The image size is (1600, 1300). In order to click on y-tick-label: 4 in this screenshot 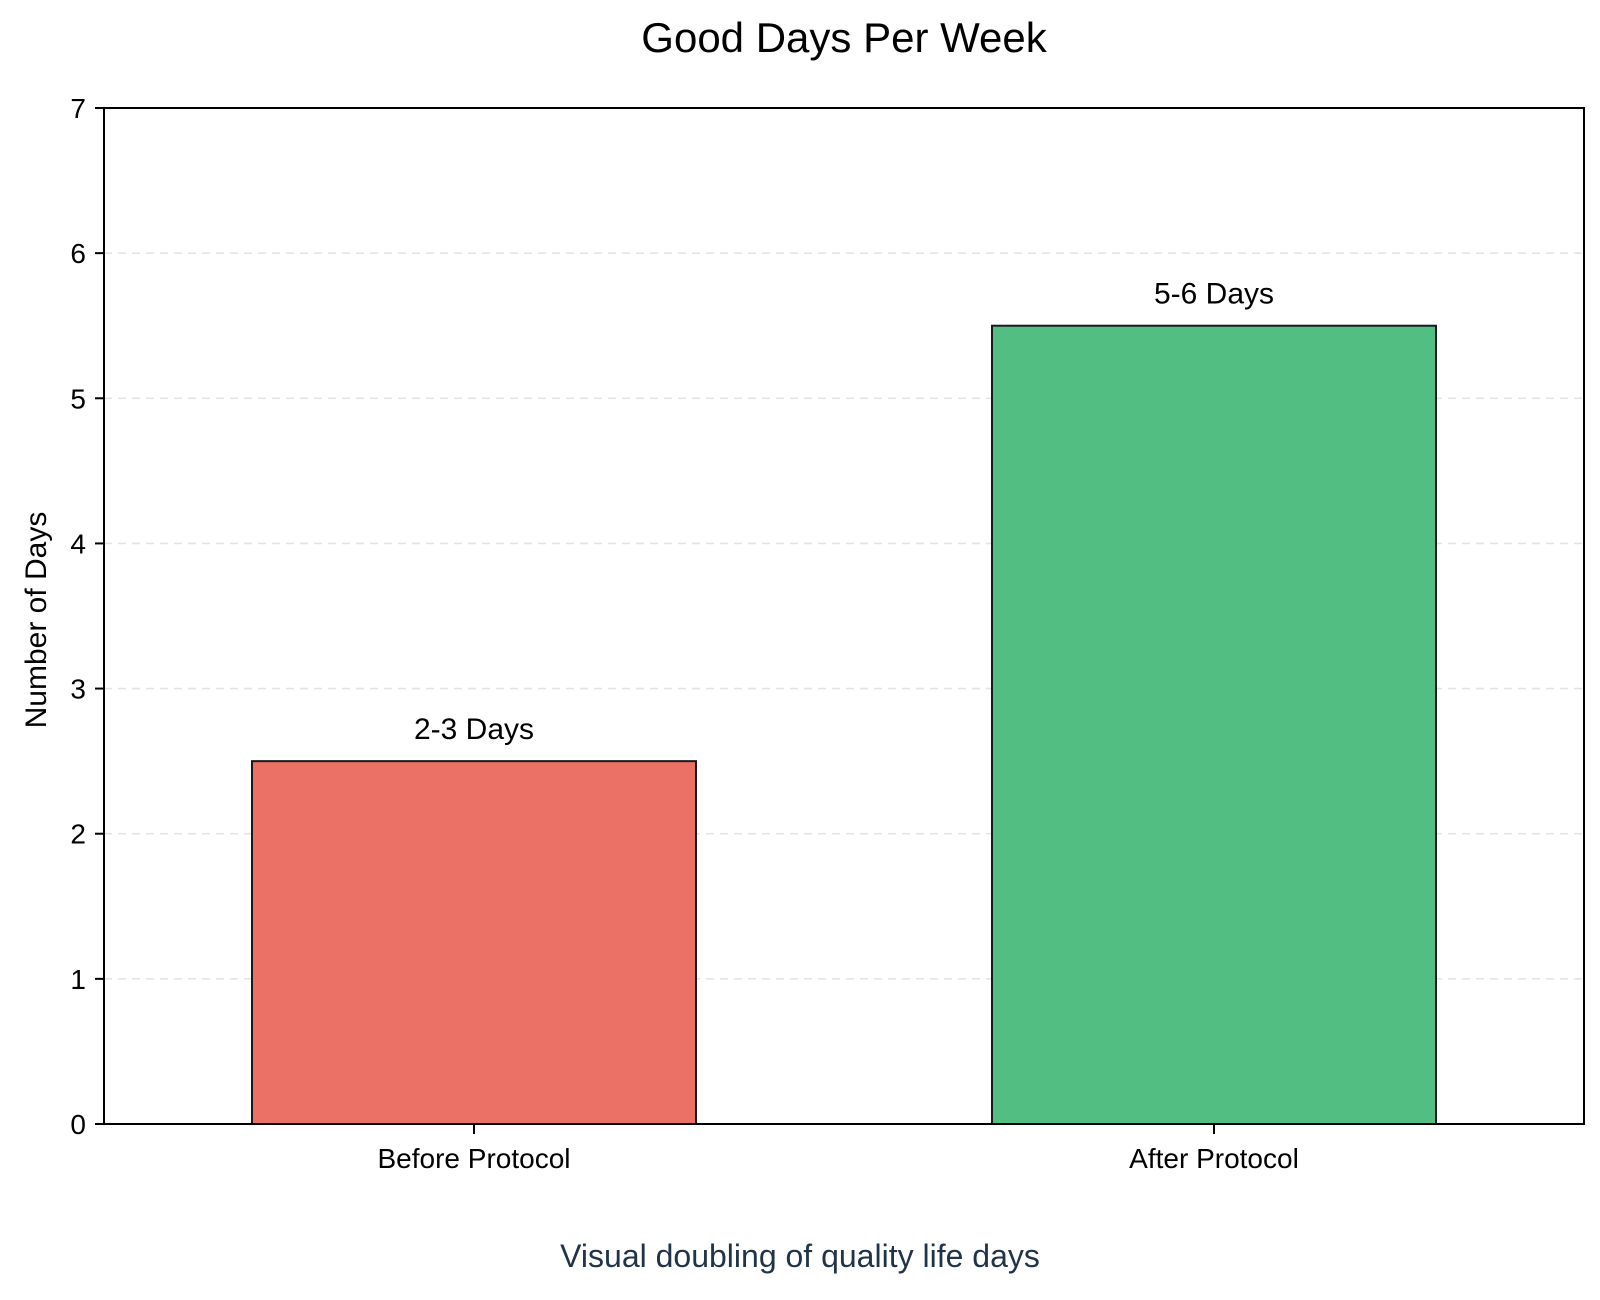, I will do `click(78, 543)`.